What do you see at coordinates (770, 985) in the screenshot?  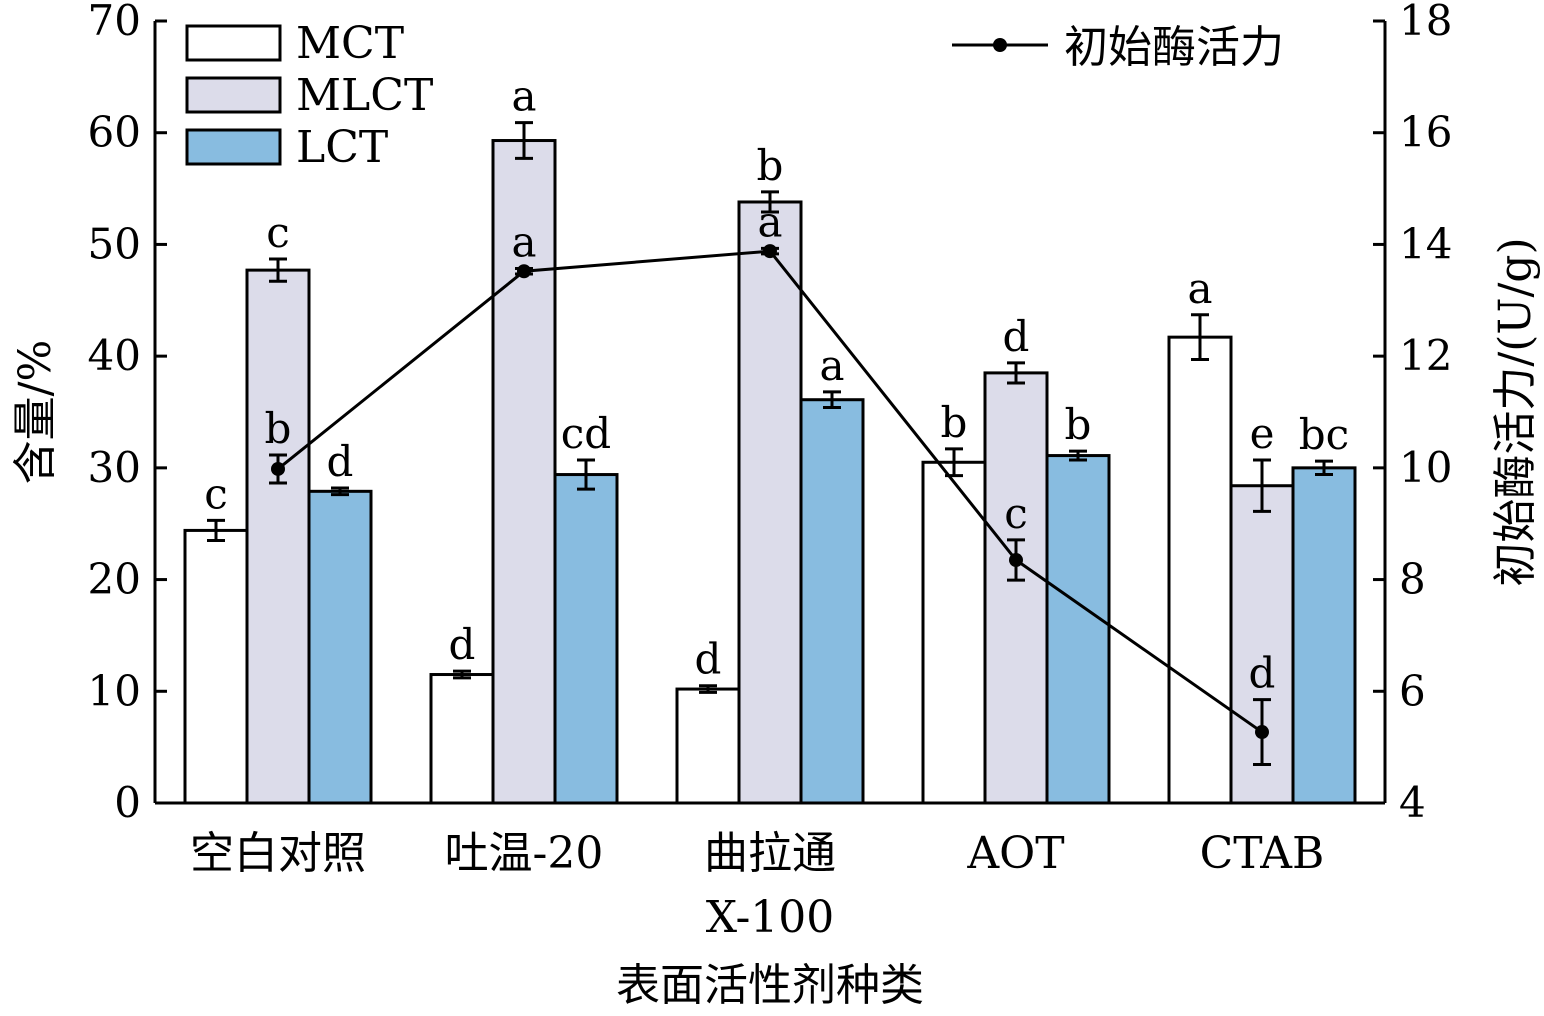 I see `x-axis-title: 表面活性剂种类` at bounding box center [770, 985].